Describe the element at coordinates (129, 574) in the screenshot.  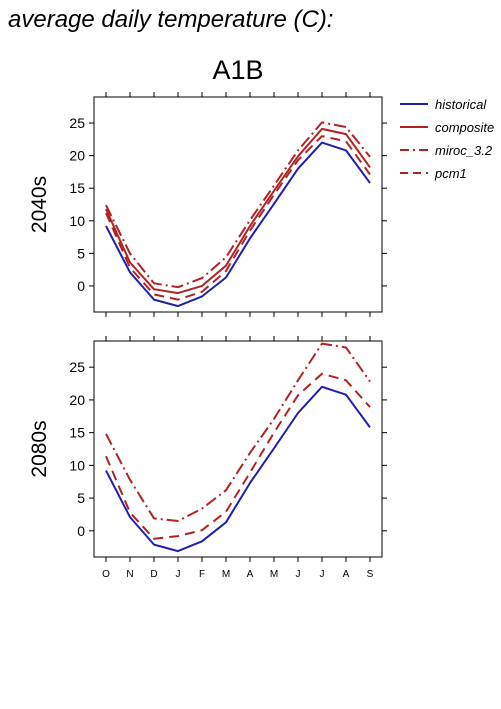
I see `x-tick-label: N` at that location.